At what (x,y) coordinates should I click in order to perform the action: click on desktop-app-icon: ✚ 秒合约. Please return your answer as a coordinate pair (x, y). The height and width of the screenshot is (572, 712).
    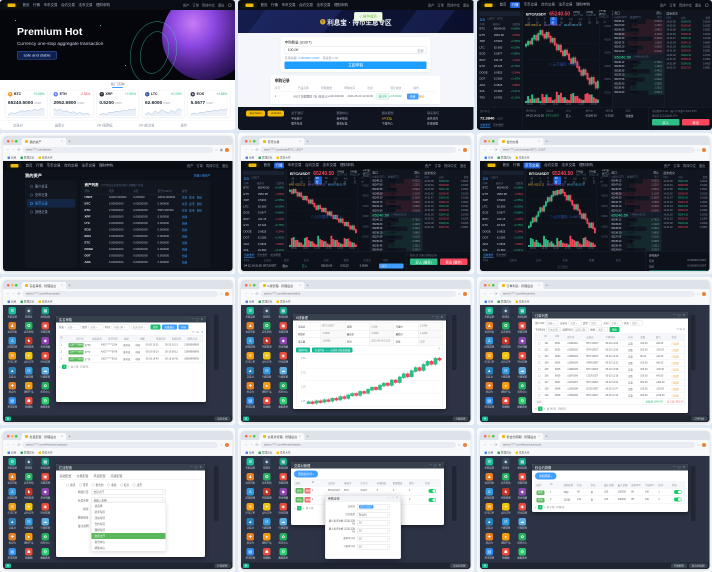
    Looking at the image, I should click on (250, 388).